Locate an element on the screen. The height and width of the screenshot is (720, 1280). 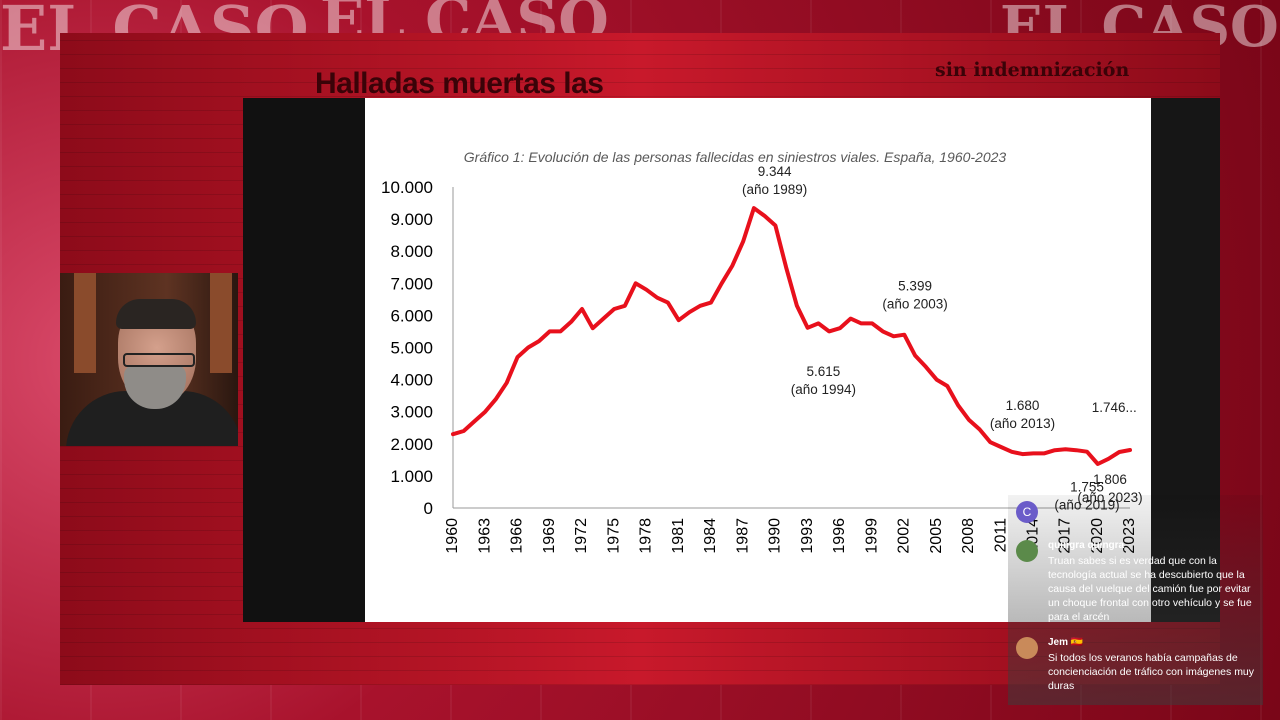
newspaper-headline-right: sin indemnización is located at coordinates (1032, 70).